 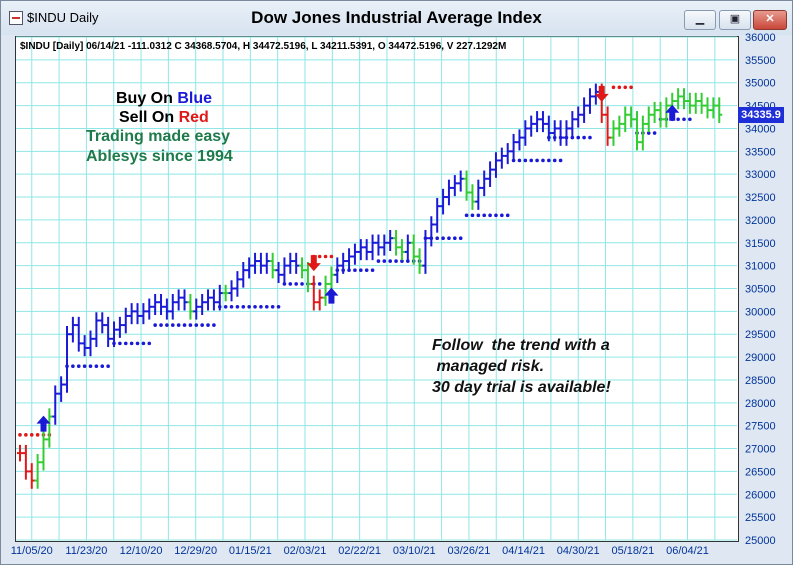 What do you see at coordinates (687, 551) in the screenshot?
I see `x-tick-label: 06/04/21` at bounding box center [687, 551].